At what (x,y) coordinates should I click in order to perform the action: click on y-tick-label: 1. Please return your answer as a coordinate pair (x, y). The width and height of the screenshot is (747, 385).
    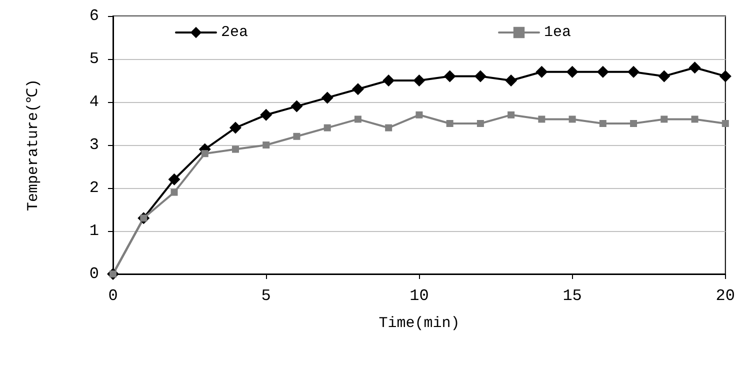
    Looking at the image, I should click on (94, 231).